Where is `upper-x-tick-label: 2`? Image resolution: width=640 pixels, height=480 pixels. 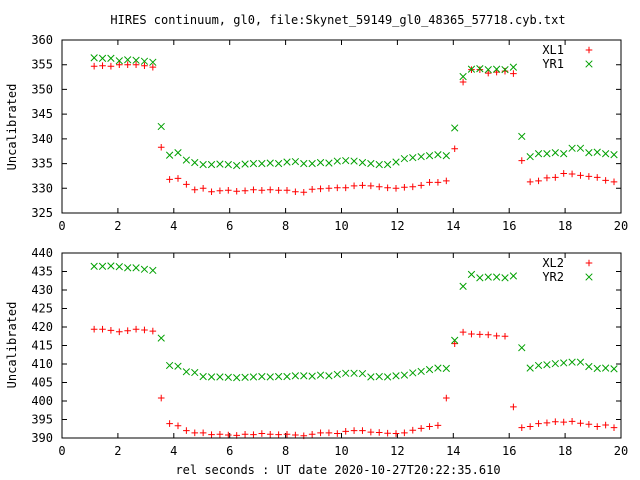
upper-x-tick-label: 2 is located at coordinates (117, 226).